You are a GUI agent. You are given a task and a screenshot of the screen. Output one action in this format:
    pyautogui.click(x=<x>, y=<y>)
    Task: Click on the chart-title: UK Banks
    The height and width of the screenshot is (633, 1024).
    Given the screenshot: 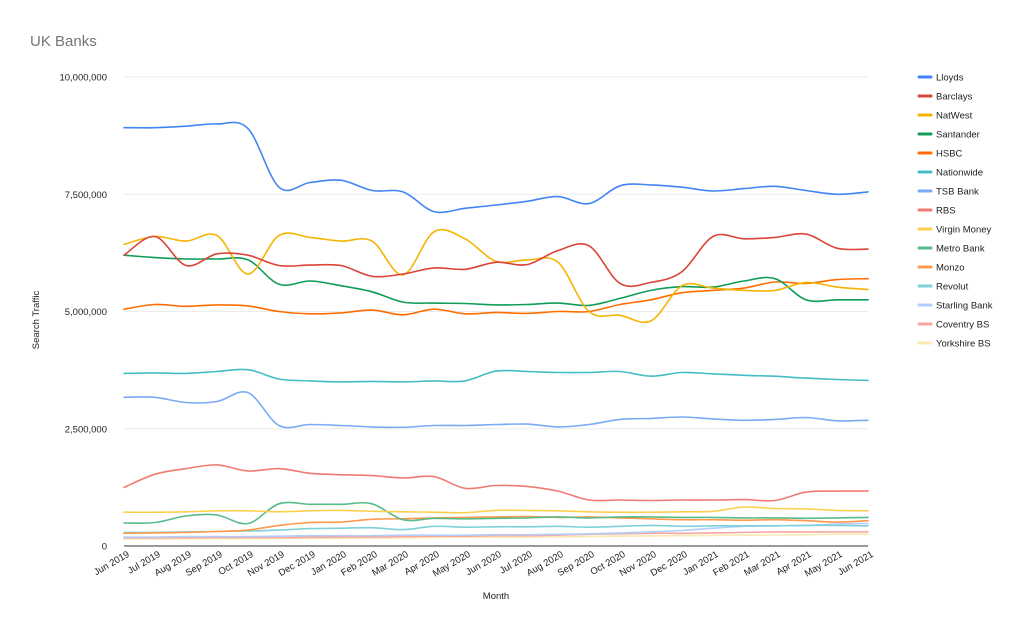 What is the action you would take?
    pyautogui.click(x=63, y=41)
    